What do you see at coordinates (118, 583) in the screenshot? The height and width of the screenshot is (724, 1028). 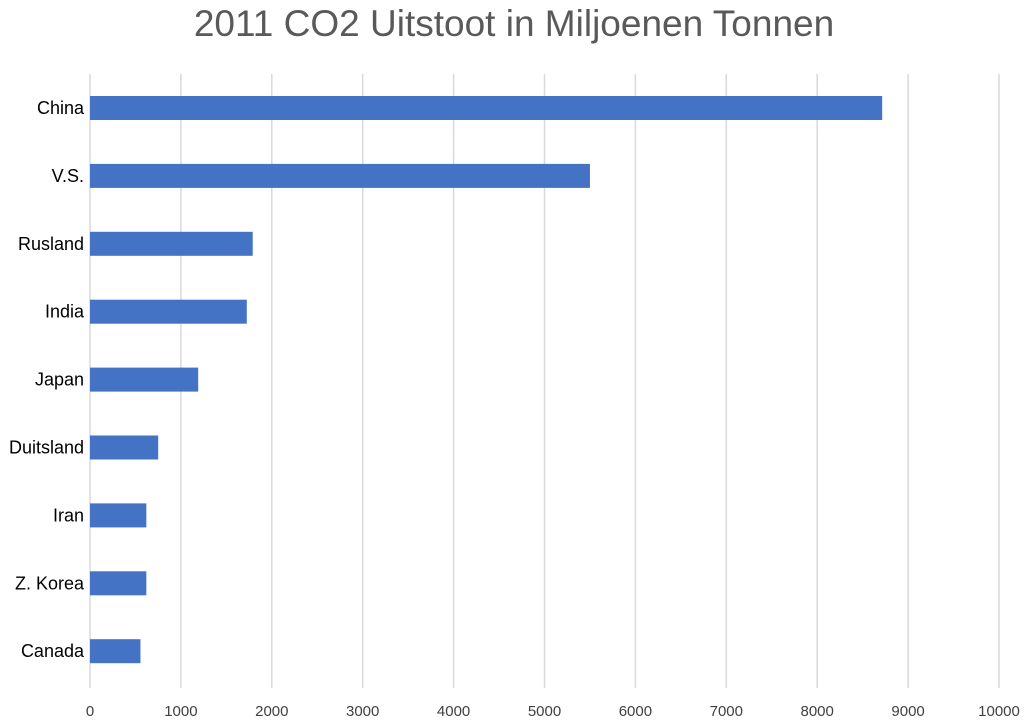 I see `bar-z-korea` at bounding box center [118, 583].